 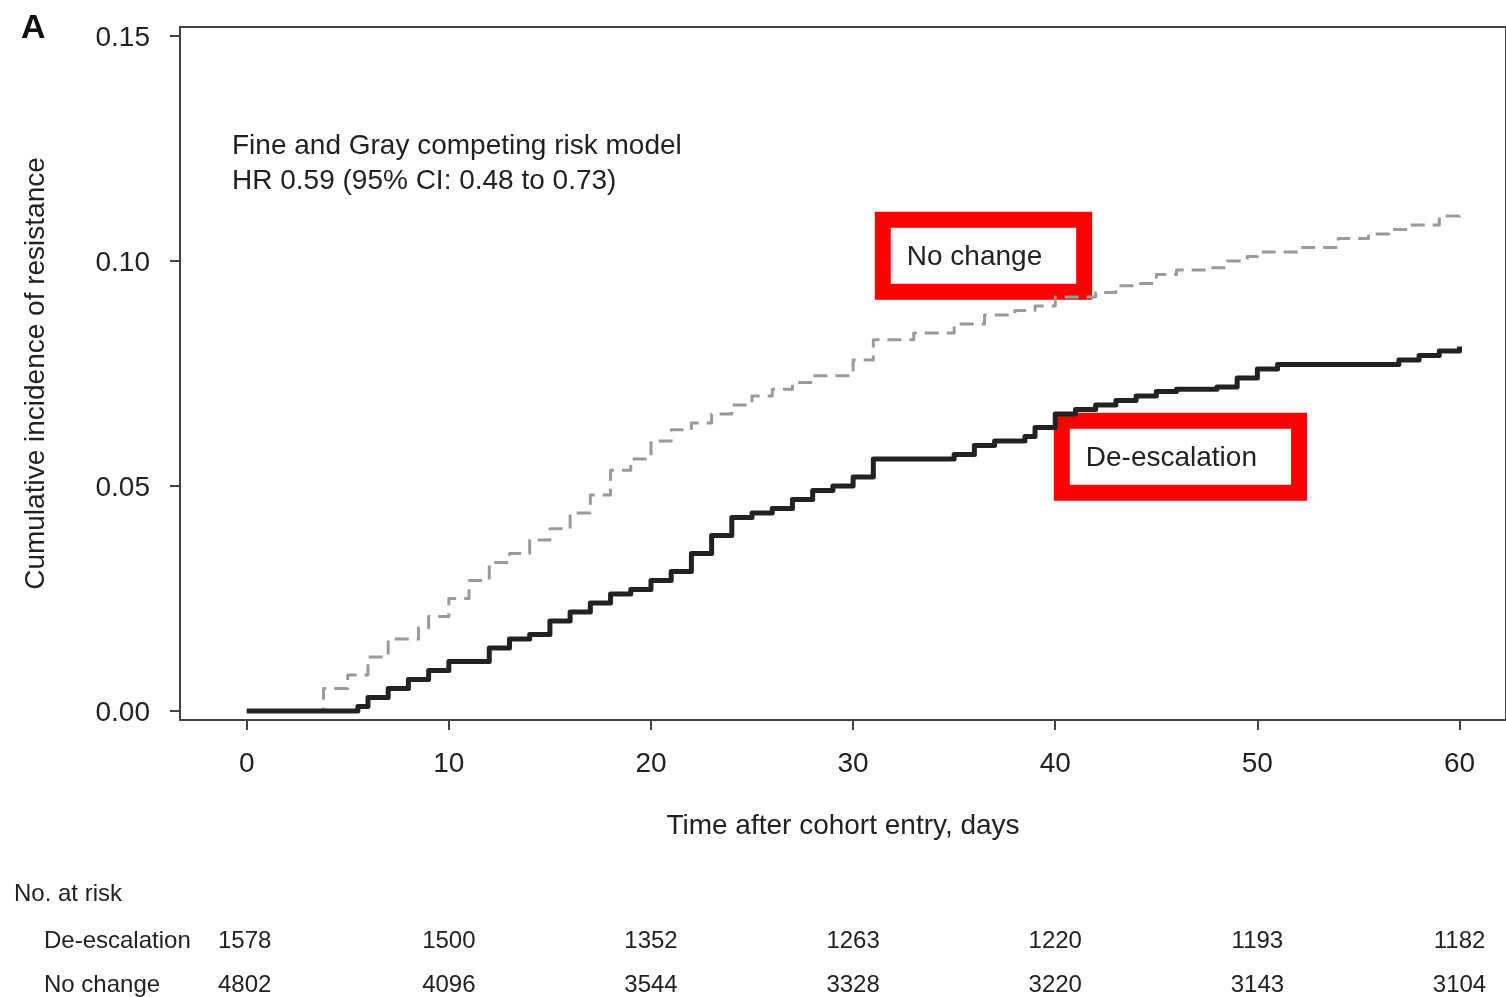 I want to click on text: 3220, so click(x=1055, y=983).